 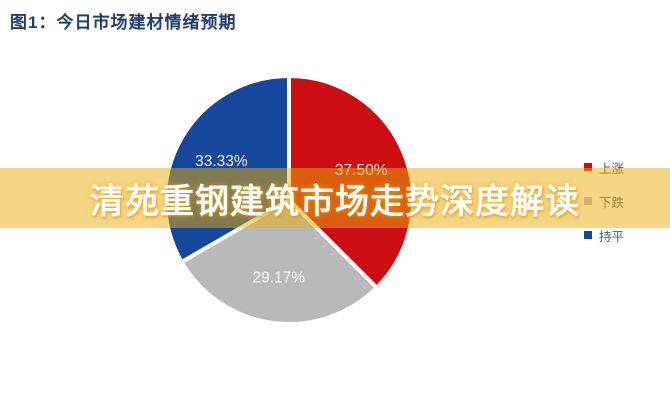 What do you see at coordinates (279, 262) in the screenshot?
I see `pie-slice-down` at bounding box center [279, 262].